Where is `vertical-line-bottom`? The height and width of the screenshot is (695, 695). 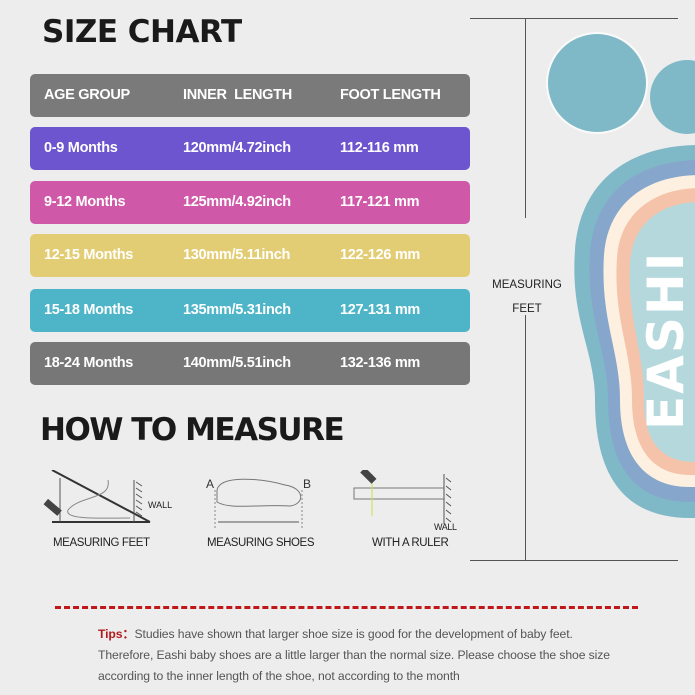 vertical-line-bottom is located at coordinates (525, 437).